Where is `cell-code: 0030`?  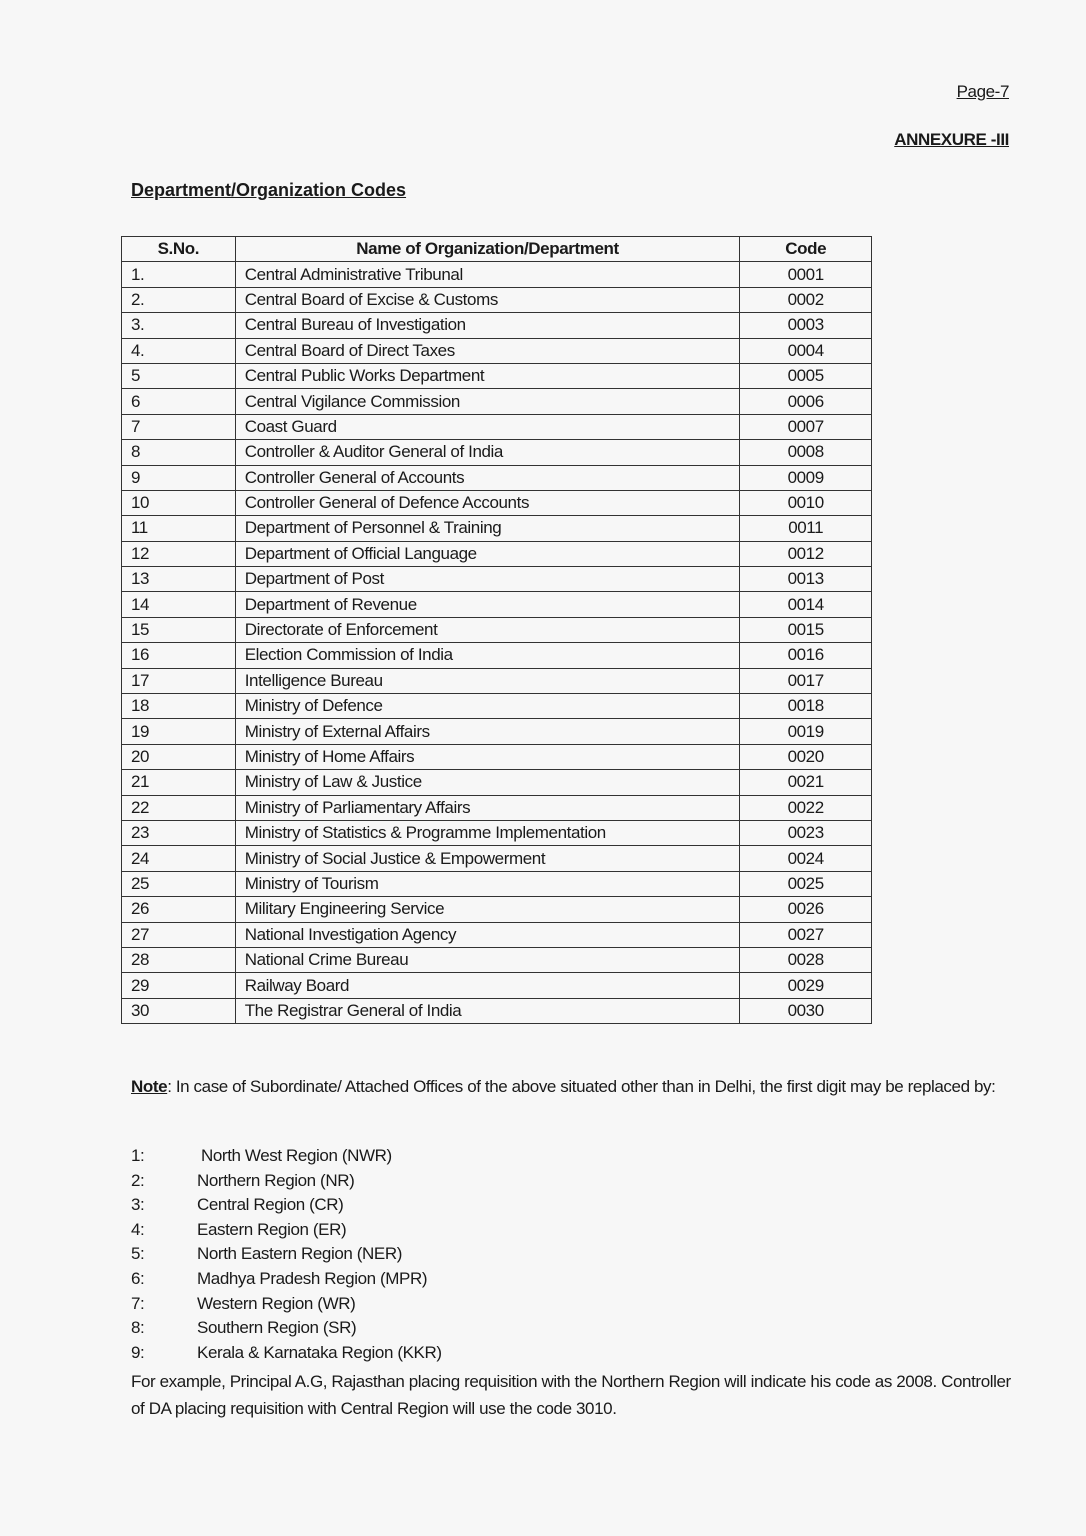
cell-code: 0030 is located at coordinates (805, 1011).